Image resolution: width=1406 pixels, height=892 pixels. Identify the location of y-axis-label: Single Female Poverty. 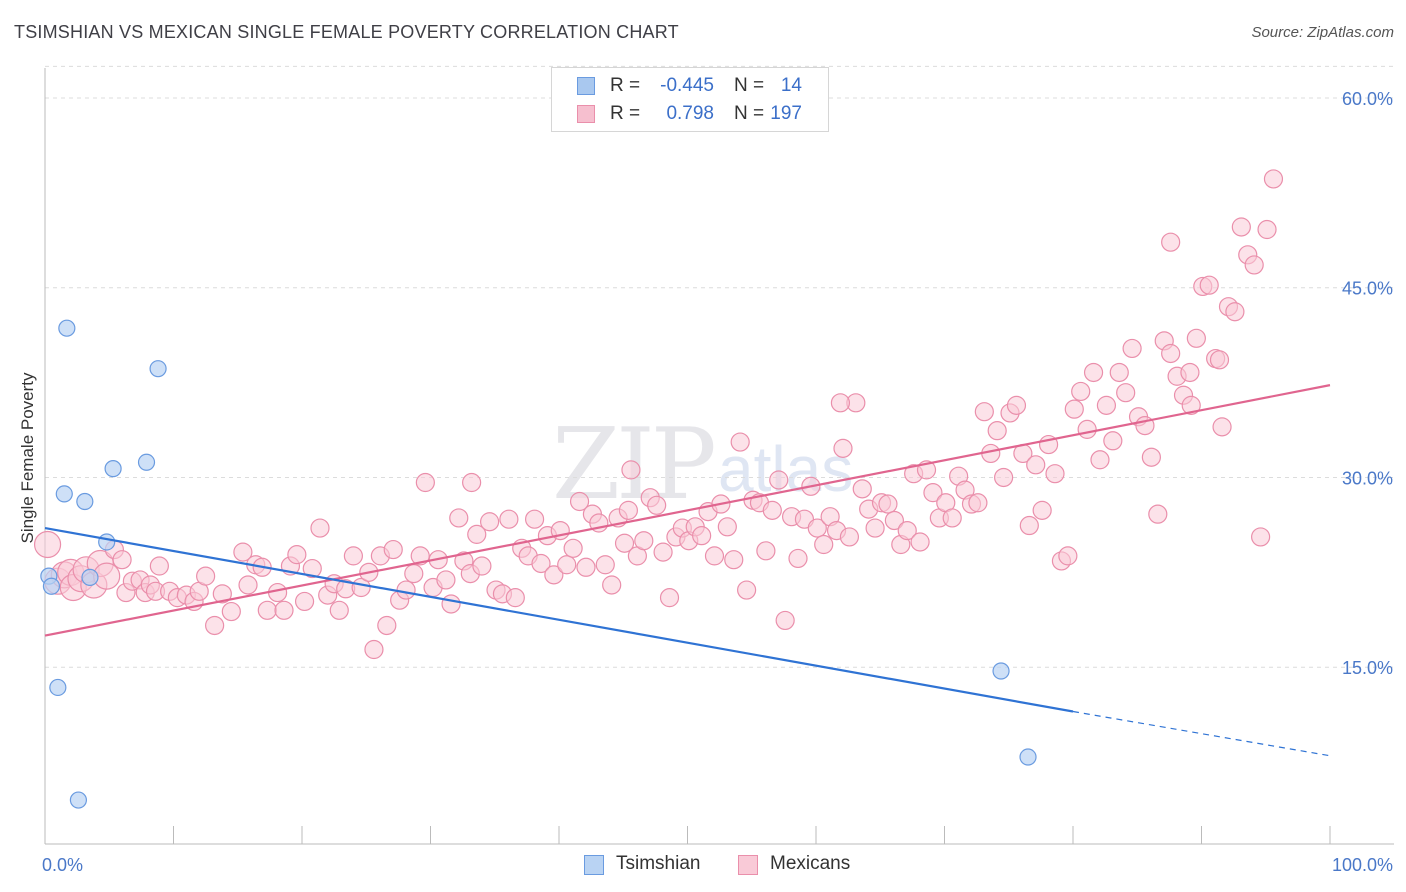
(27, 458).